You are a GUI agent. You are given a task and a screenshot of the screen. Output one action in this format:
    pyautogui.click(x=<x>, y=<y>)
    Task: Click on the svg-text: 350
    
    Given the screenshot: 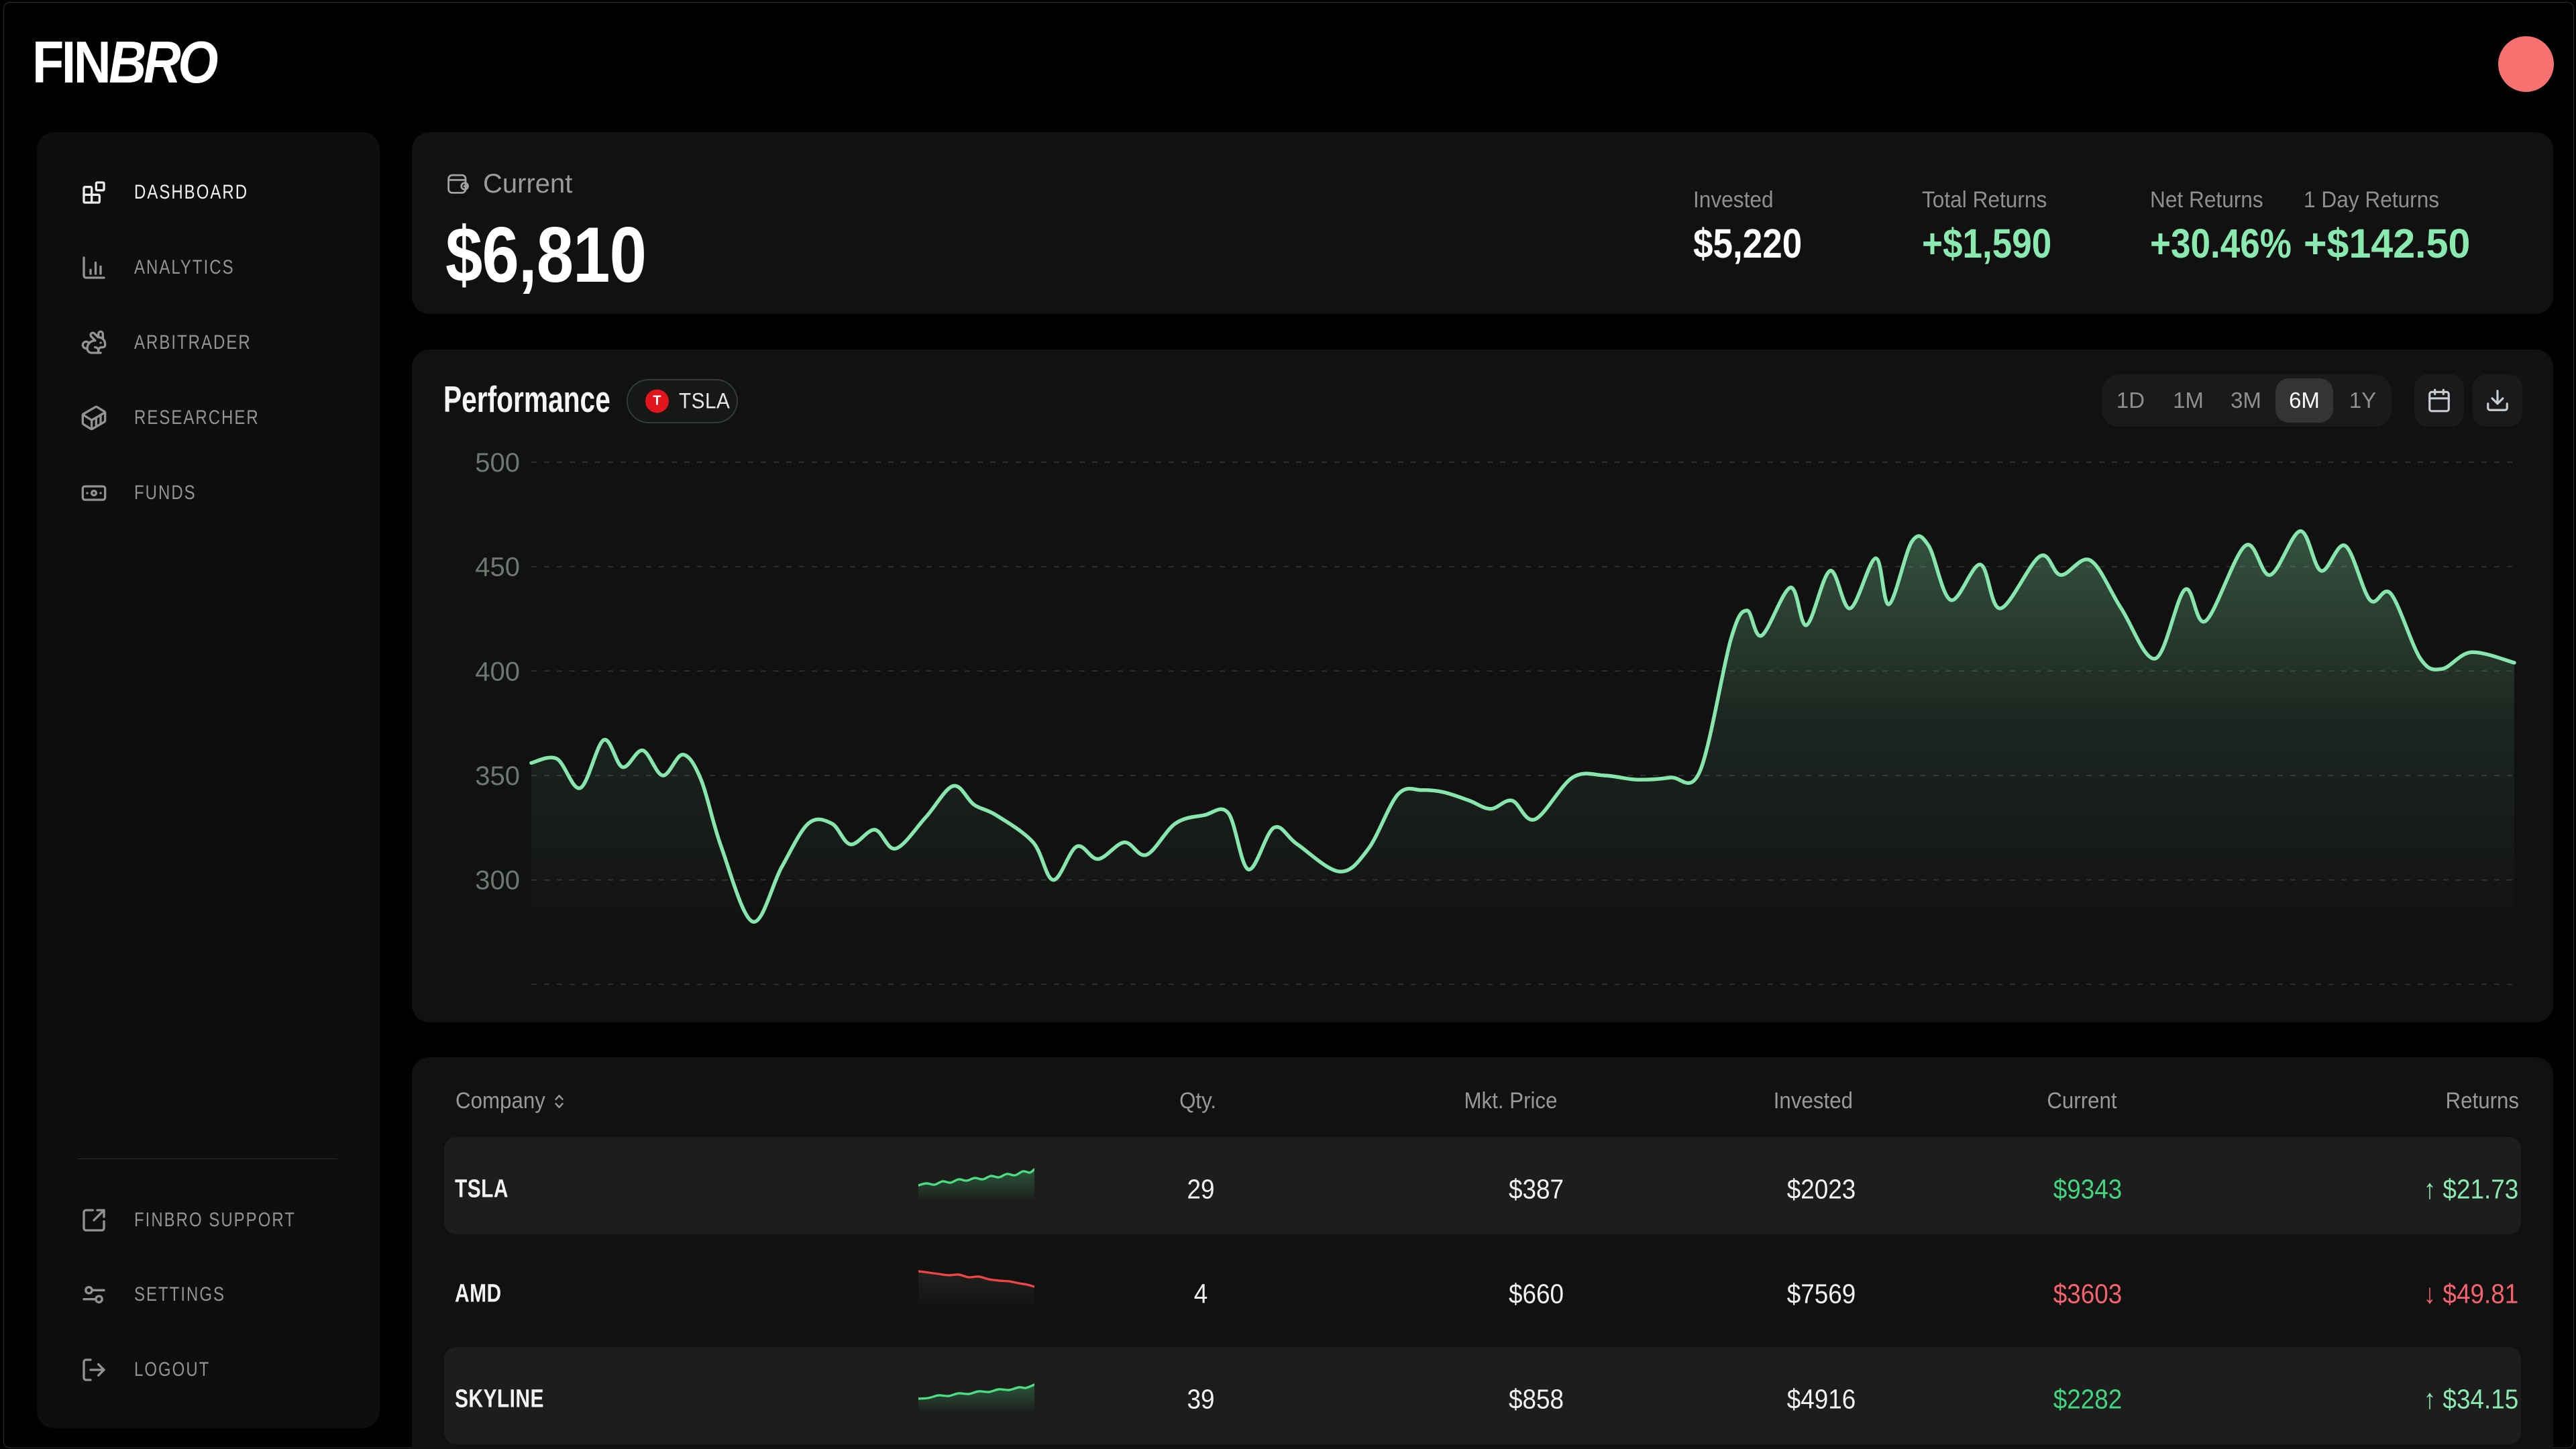 What is the action you would take?
    pyautogui.click(x=497, y=776)
    